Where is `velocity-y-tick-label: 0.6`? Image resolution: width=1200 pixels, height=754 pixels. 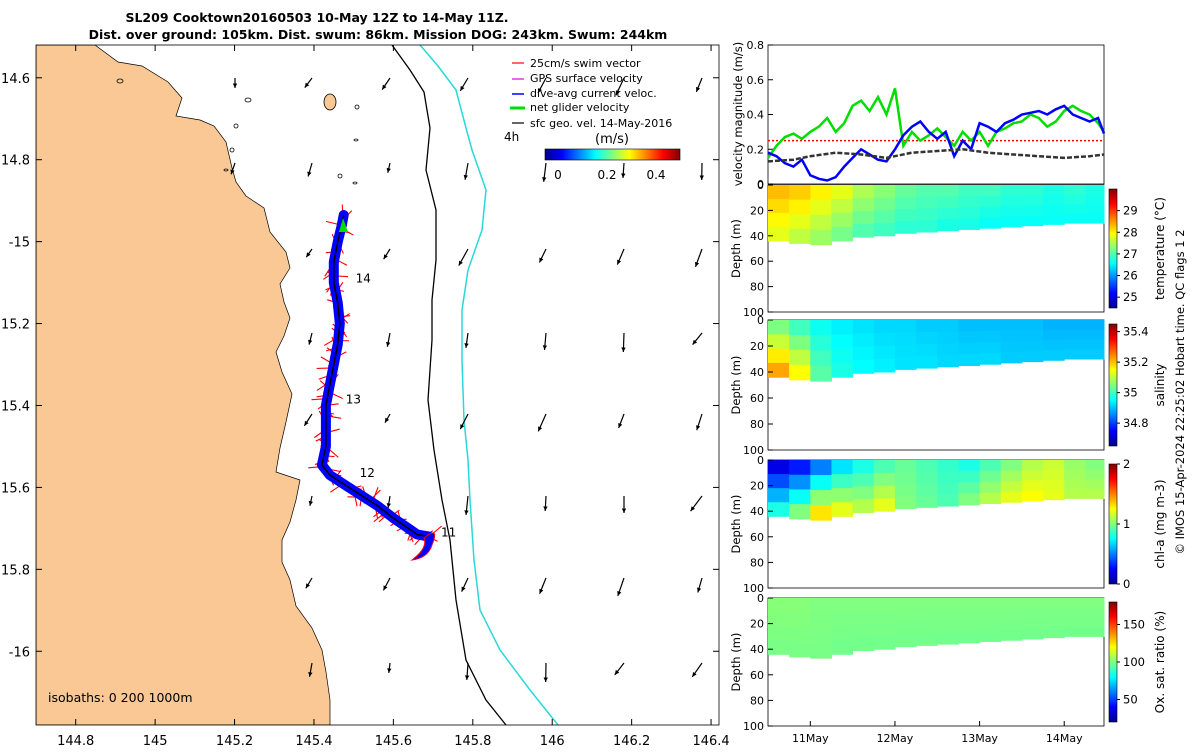 velocity-y-tick-label: 0.6 is located at coordinates (756, 80).